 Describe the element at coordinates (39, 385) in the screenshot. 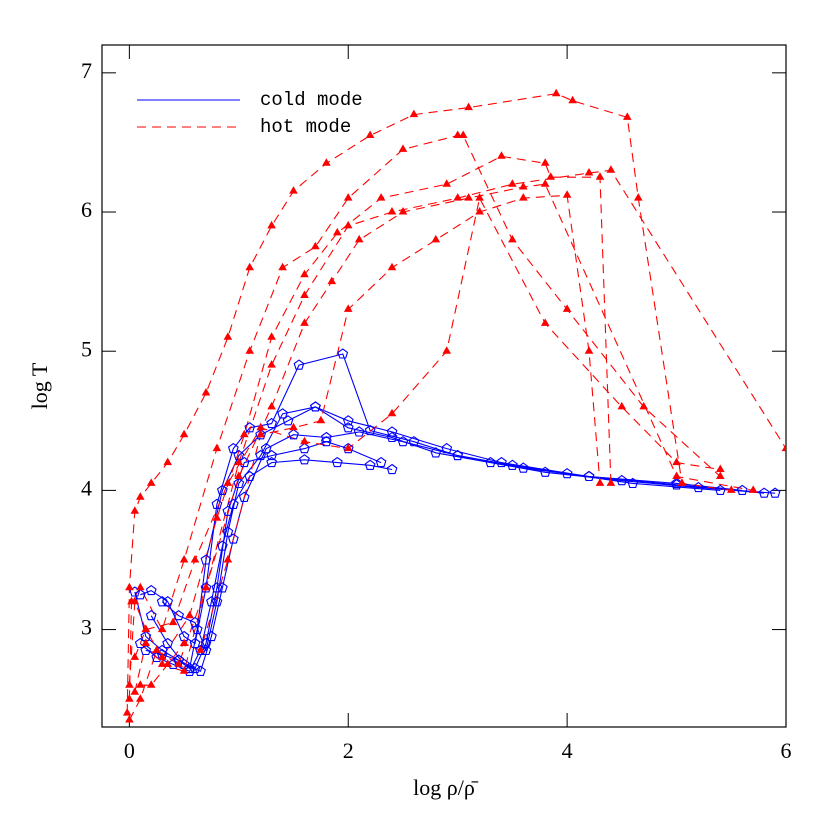

I see `y-axis-label: log T` at that location.